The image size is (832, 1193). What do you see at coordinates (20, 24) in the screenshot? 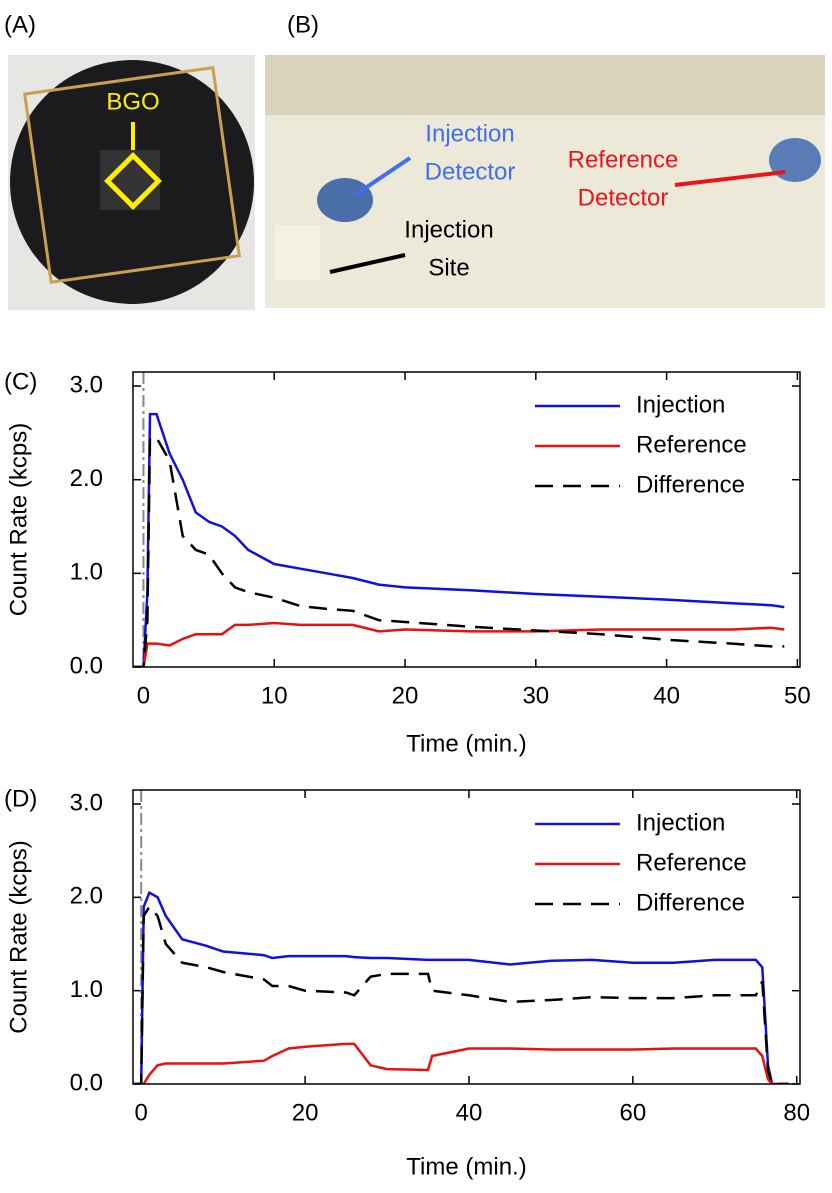
I see `panel-label: (A)` at bounding box center [20, 24].